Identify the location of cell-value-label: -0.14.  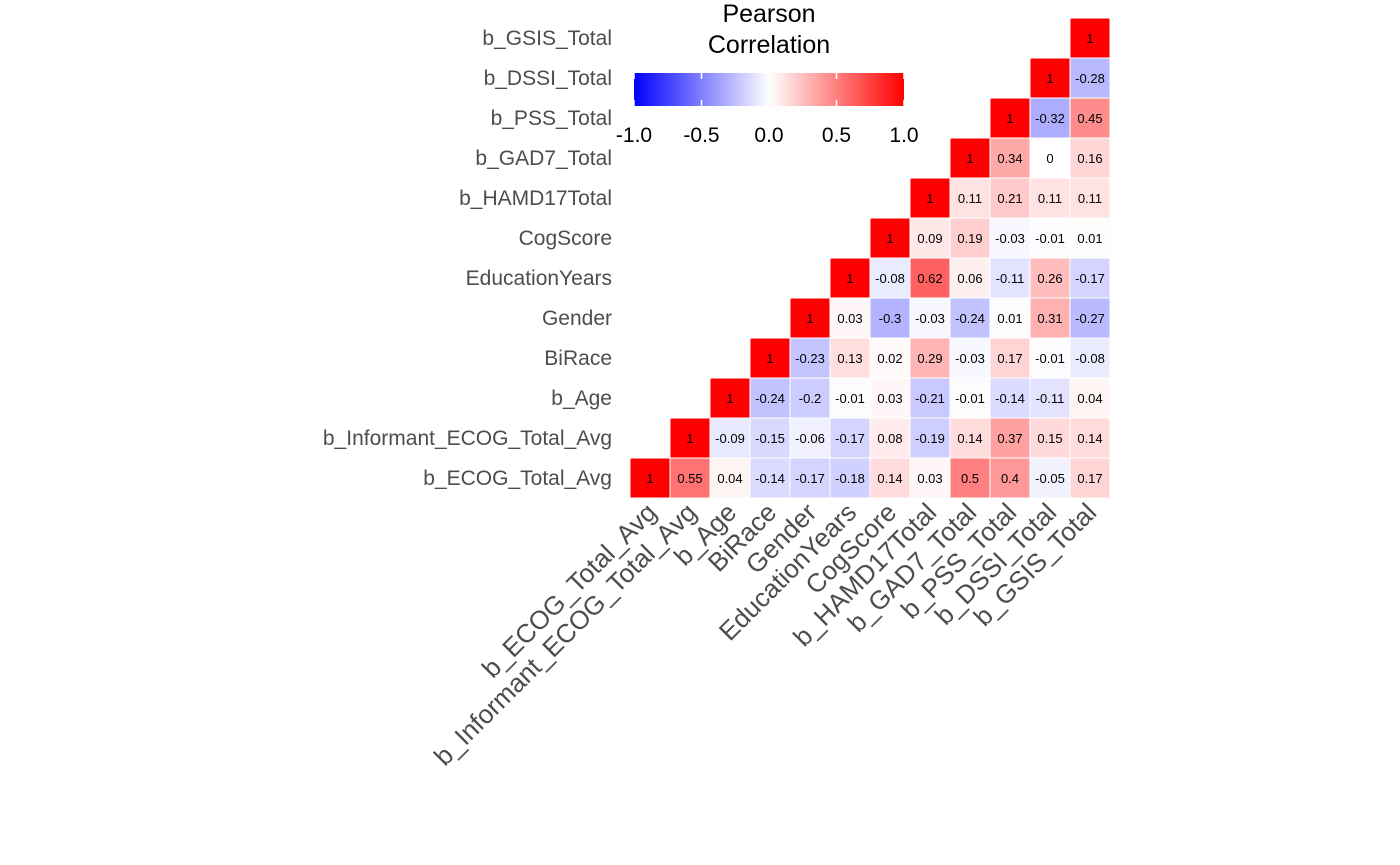
(770, 478).